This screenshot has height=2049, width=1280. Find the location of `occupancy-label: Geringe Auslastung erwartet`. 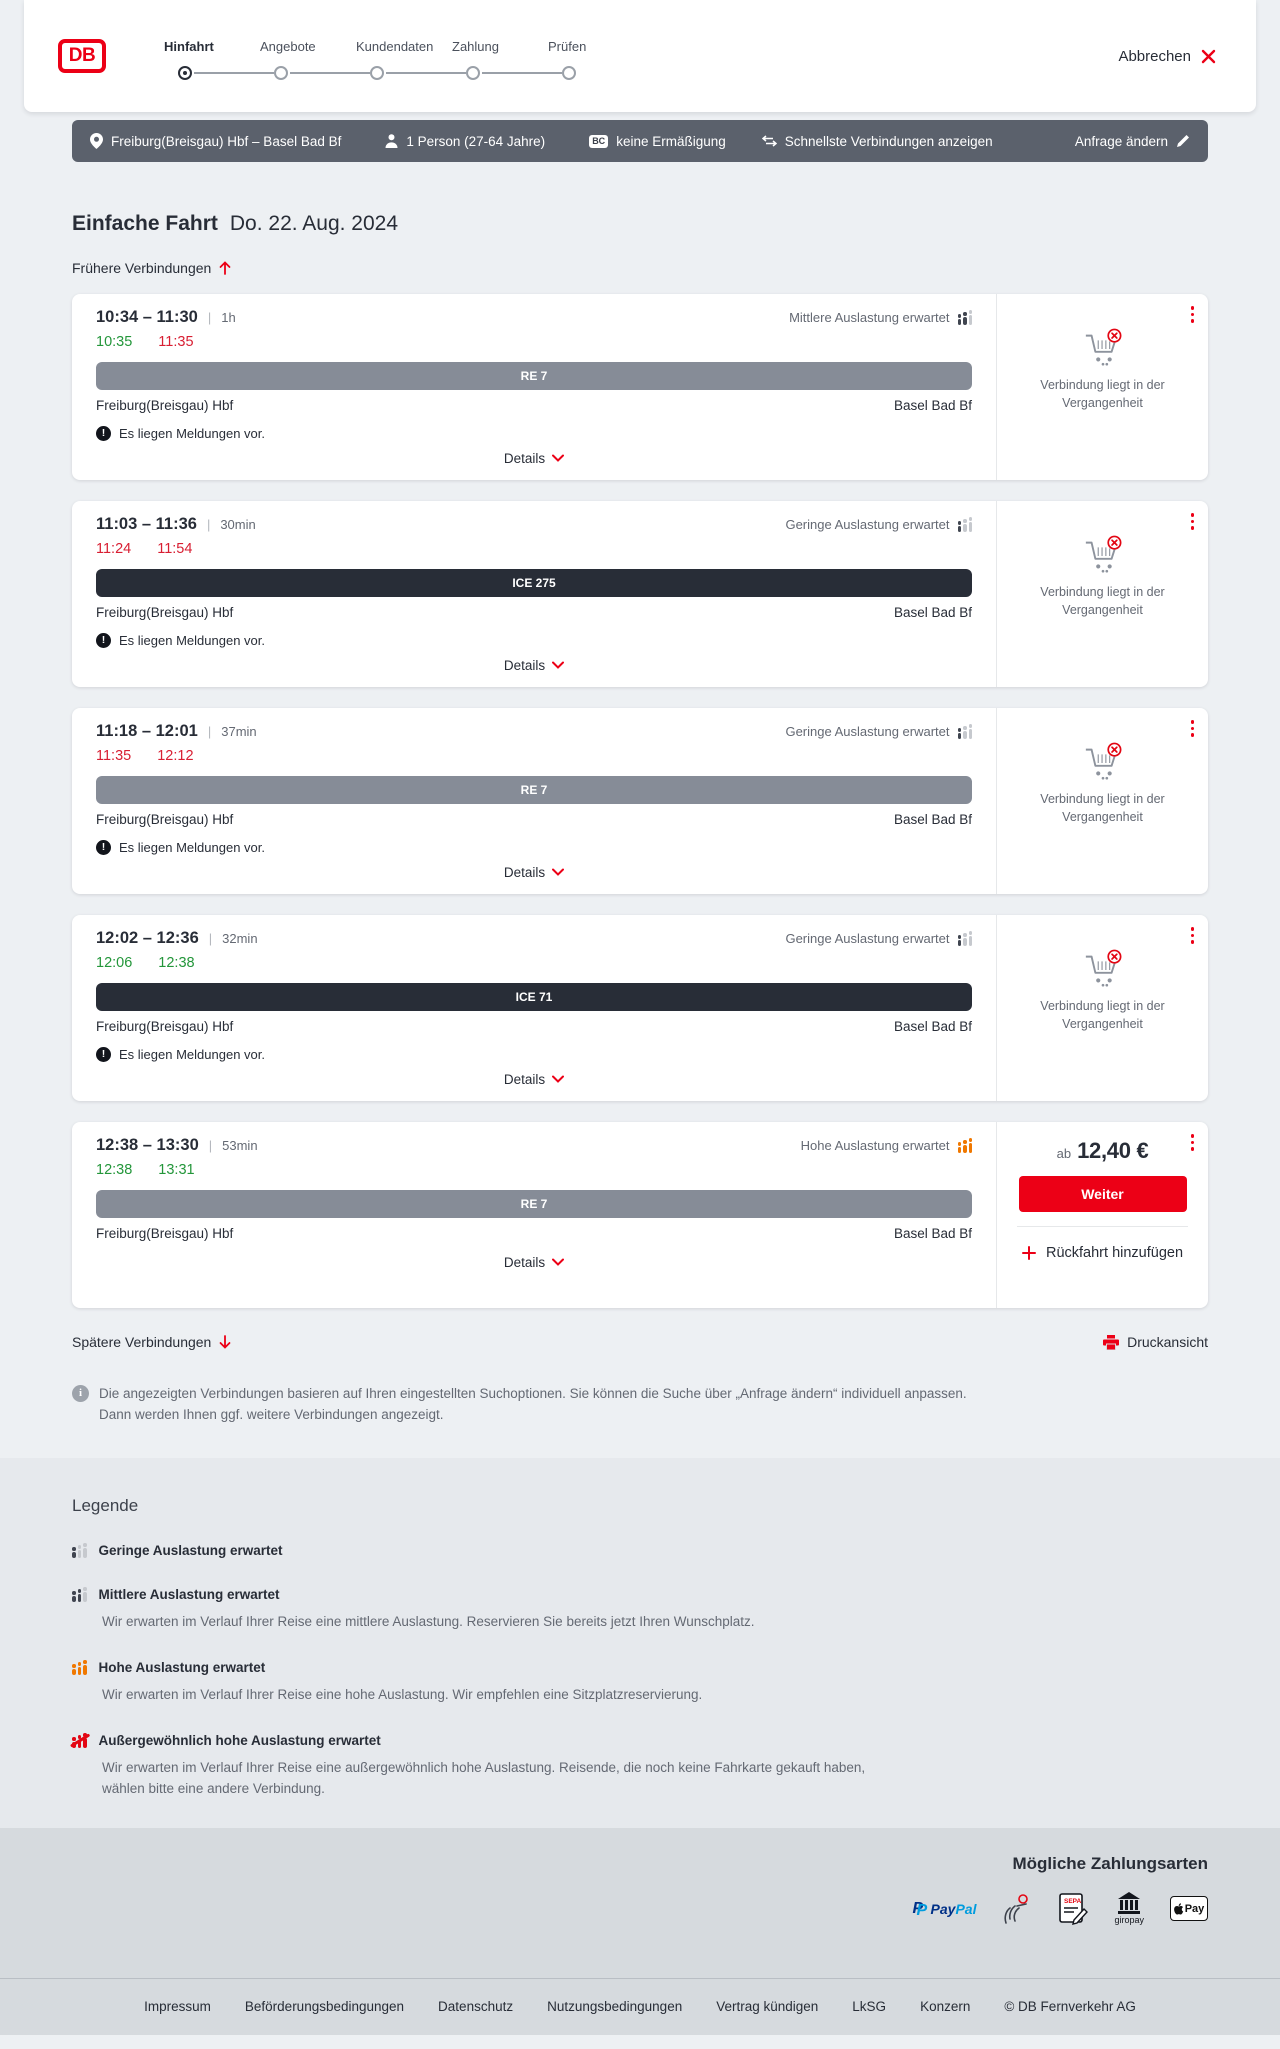

occupancy-label: Geringe Auslastung erwartet is located at coordinates (867, 524).